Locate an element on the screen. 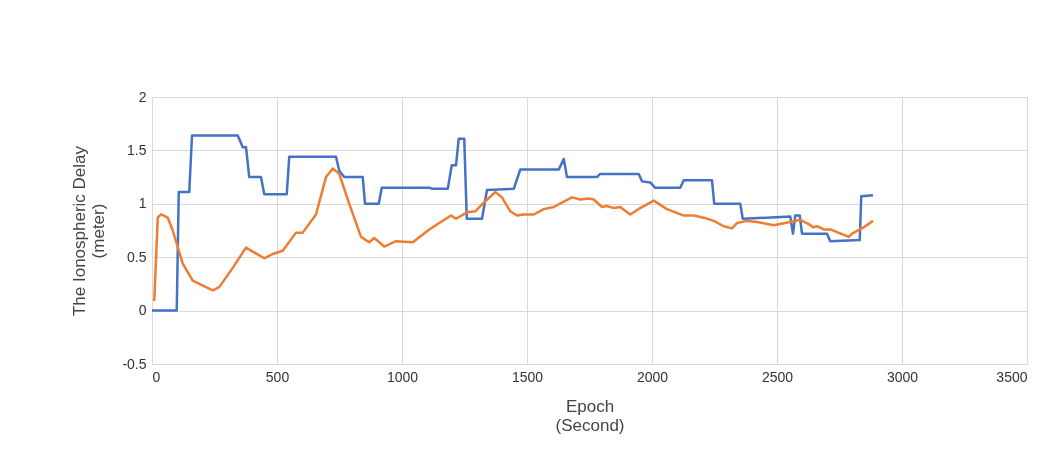 The height and width of the screenshot is (458, 1064). x-tick-label: 500 is located at coordinates (277, 376).